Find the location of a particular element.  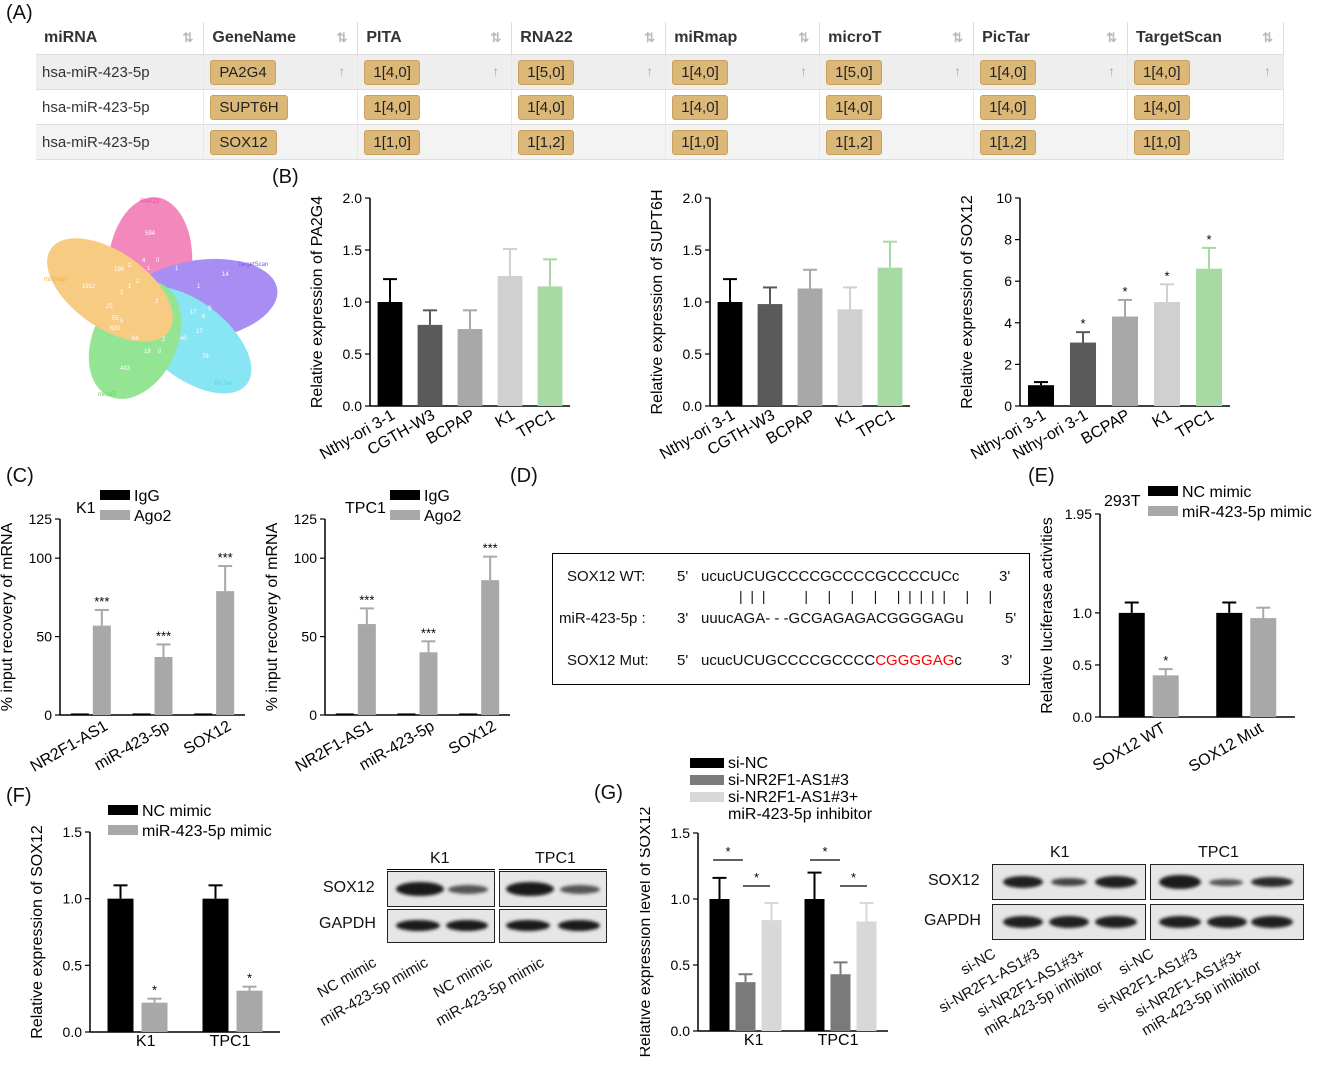

column-header: TargetScan ⇅ is located at coordinates (1206, 38).